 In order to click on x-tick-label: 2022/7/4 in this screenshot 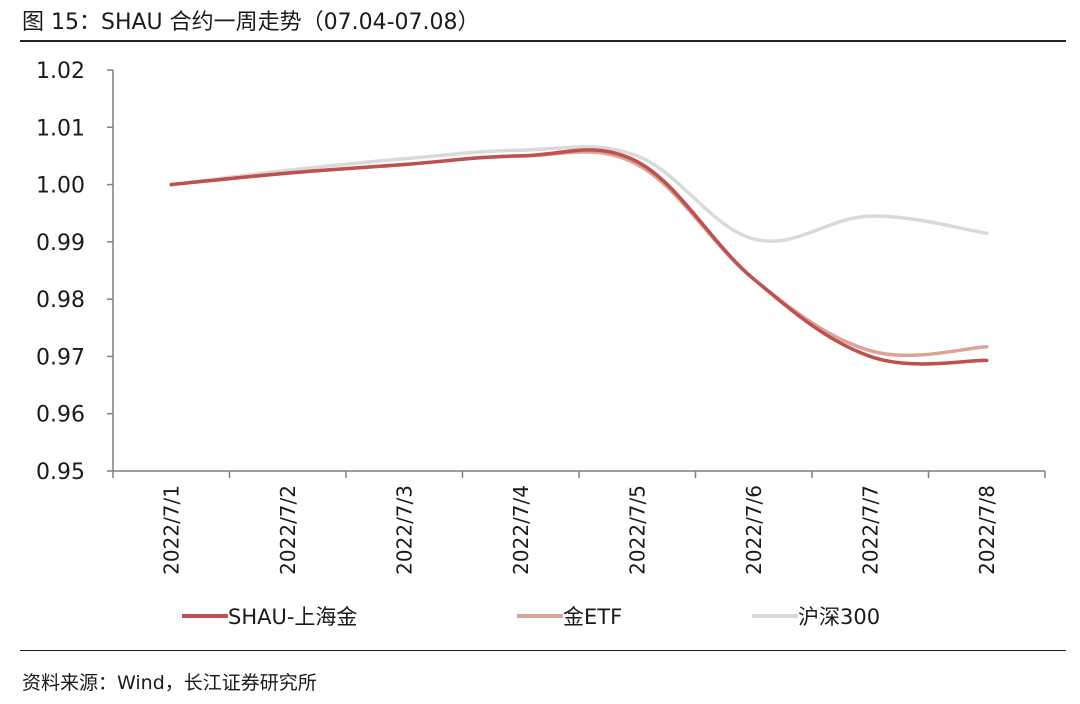, I will do `click(521, 530)`.